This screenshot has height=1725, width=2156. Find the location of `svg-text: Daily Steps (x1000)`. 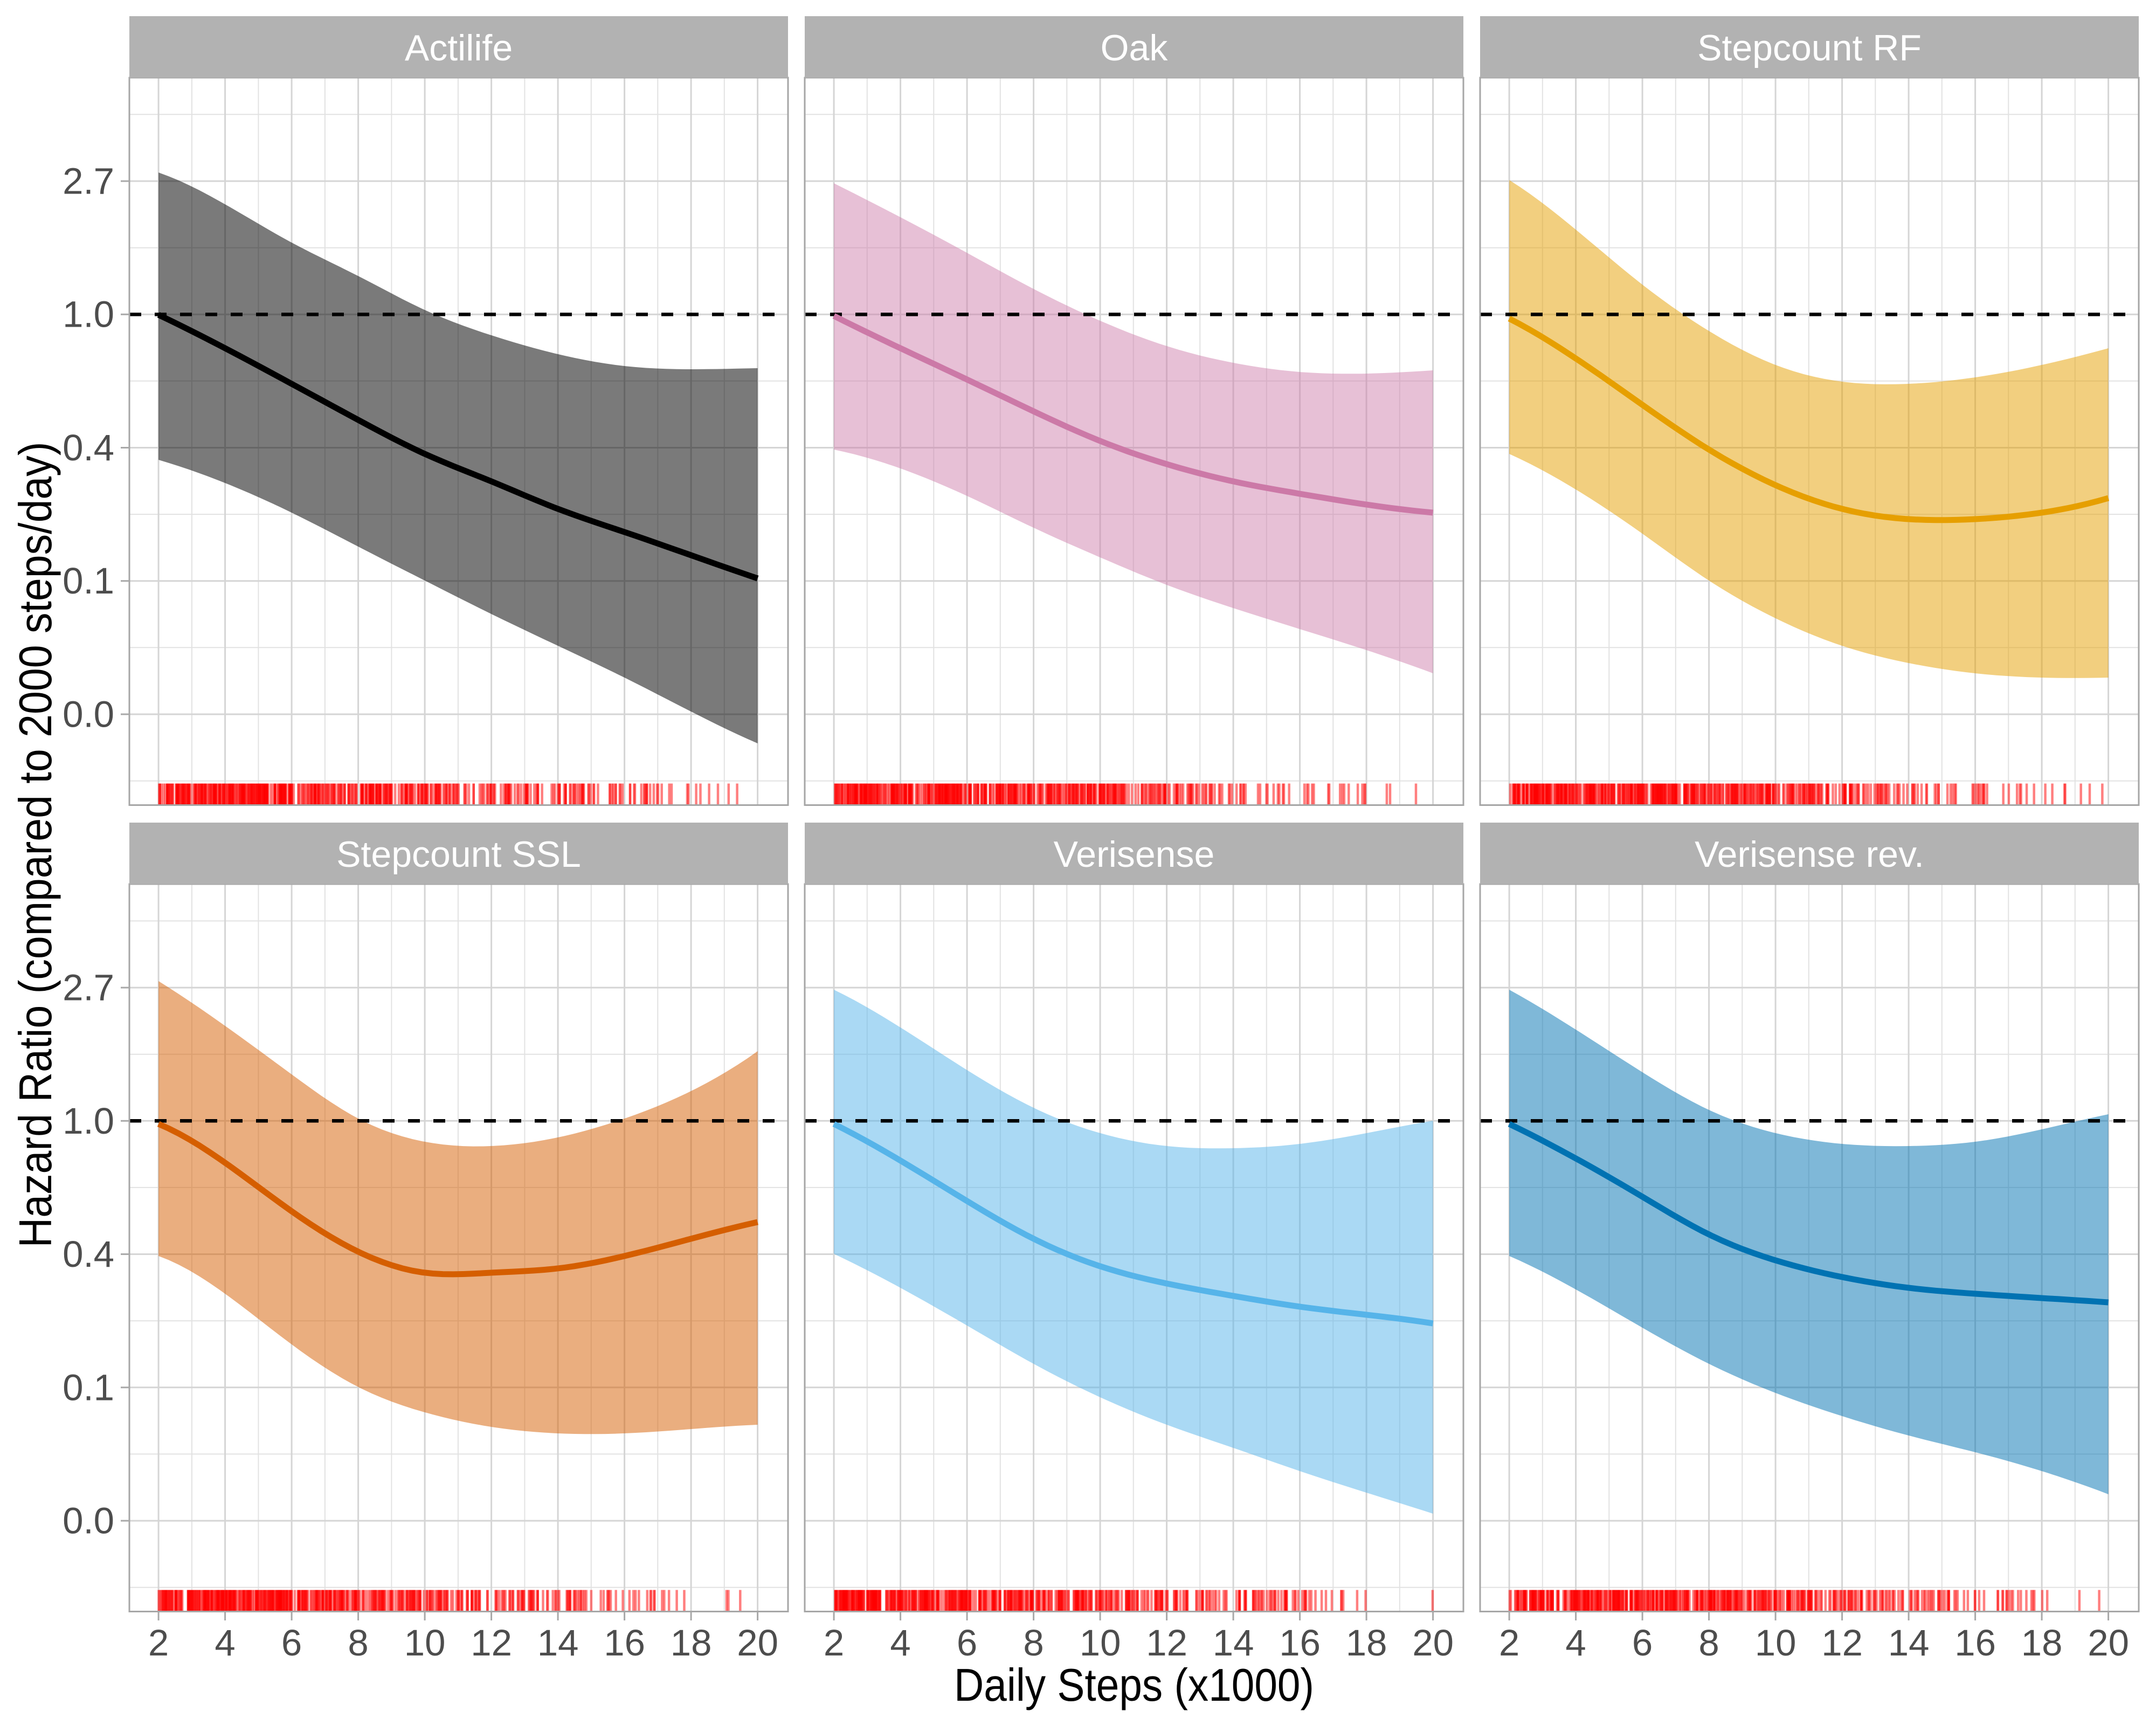

svg-text: Daily Steps (x1000) is located at coordinates (1134, 1685).